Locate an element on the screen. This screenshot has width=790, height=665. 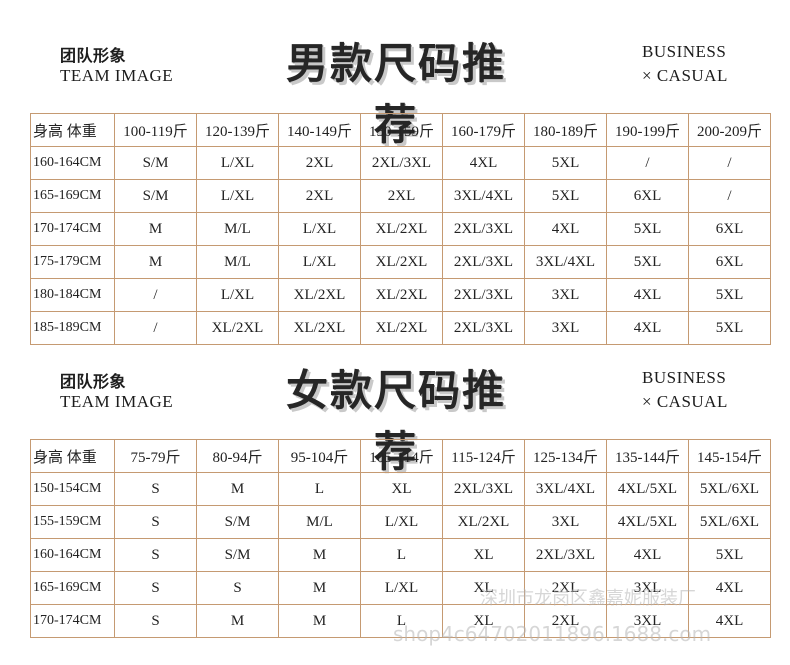
height-range-cell: 150-154CM is located at coordinates (72, 489).